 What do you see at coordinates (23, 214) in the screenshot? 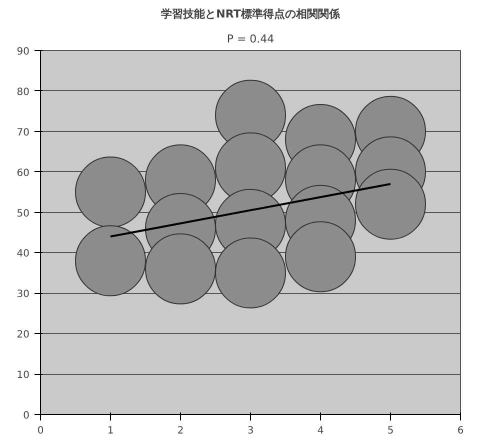
I see `y-tick-label: 50` at bounding box center [23, 214].